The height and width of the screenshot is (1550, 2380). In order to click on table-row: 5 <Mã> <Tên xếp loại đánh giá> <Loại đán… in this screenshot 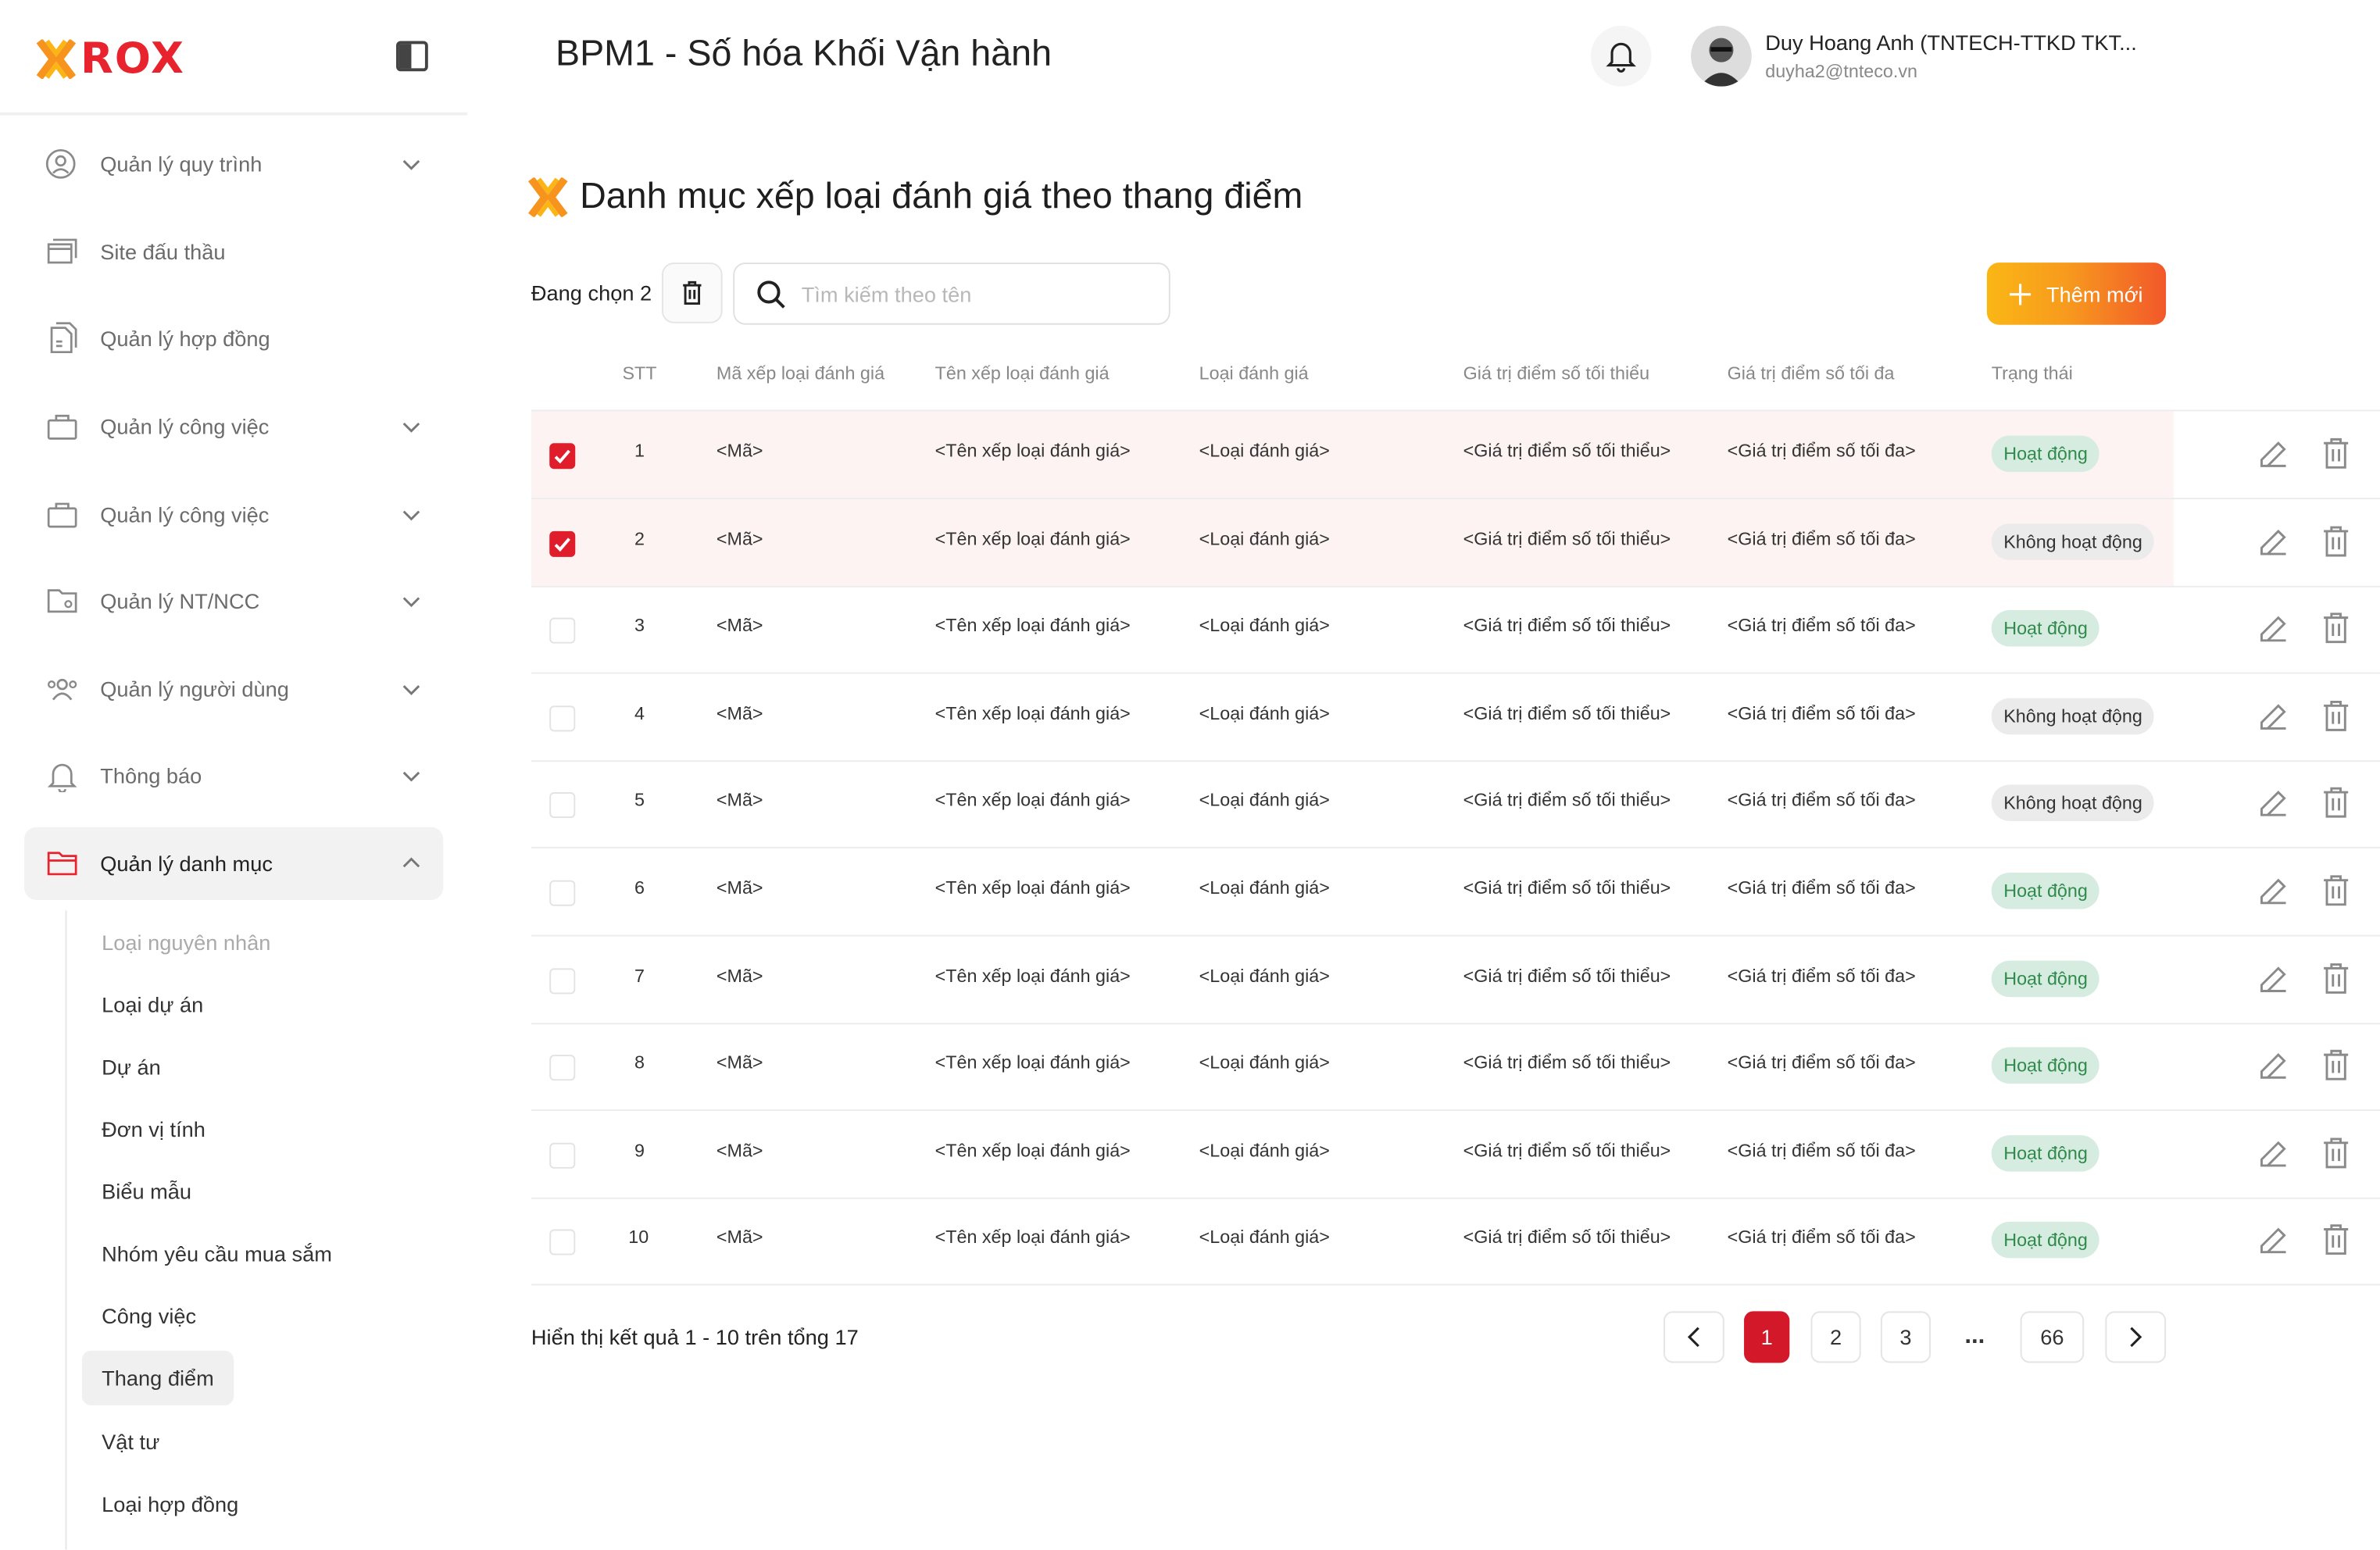, I will do `click(1455, 805)`.